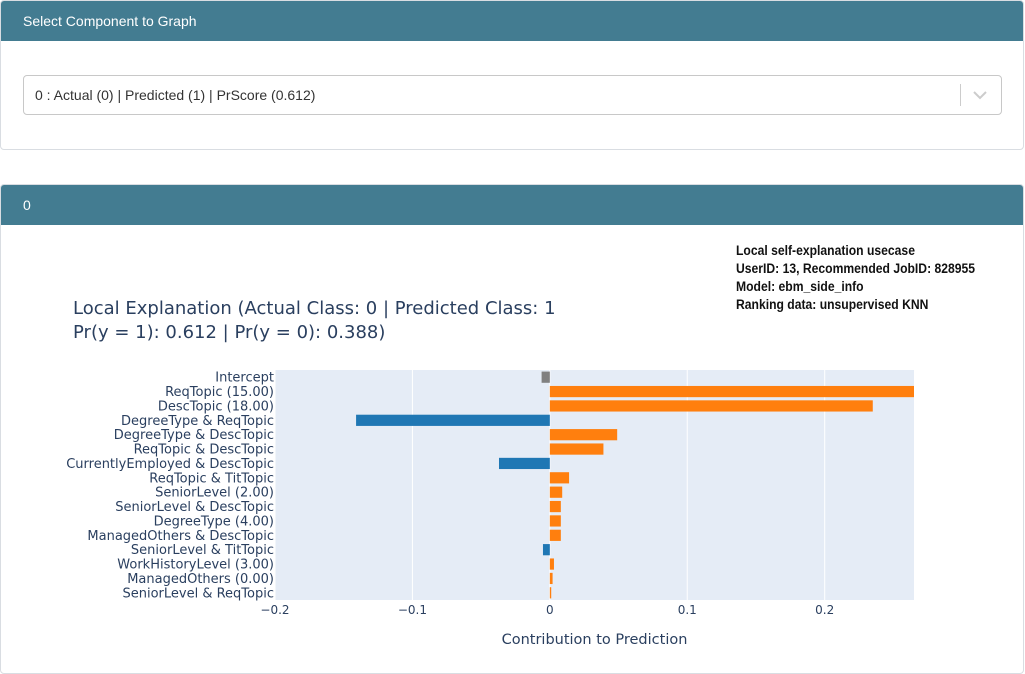 This screenshot has height=674, width=1025. What do you see at coordinates (194, 507) in the screenshot?
I see `y-tick-label: SeniorLevel & DescTopic` at bounding box center [194, 507].